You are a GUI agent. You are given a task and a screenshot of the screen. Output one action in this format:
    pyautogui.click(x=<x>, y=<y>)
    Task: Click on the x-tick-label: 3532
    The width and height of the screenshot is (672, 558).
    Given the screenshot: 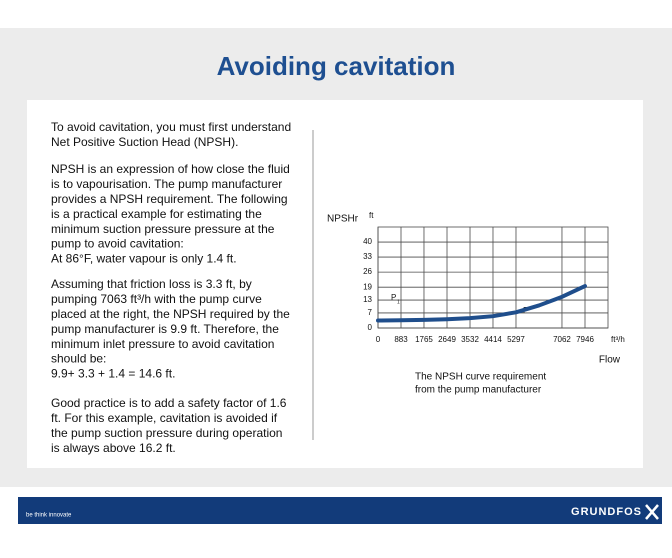 What is the action you would take?
    pyautogui.click(x=470, y=339)
    